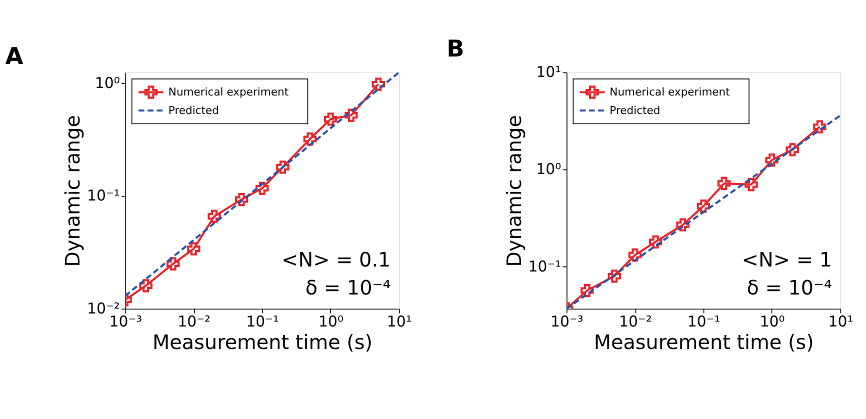  I want to click on annotation: <N> = 1, so click(787, 260).